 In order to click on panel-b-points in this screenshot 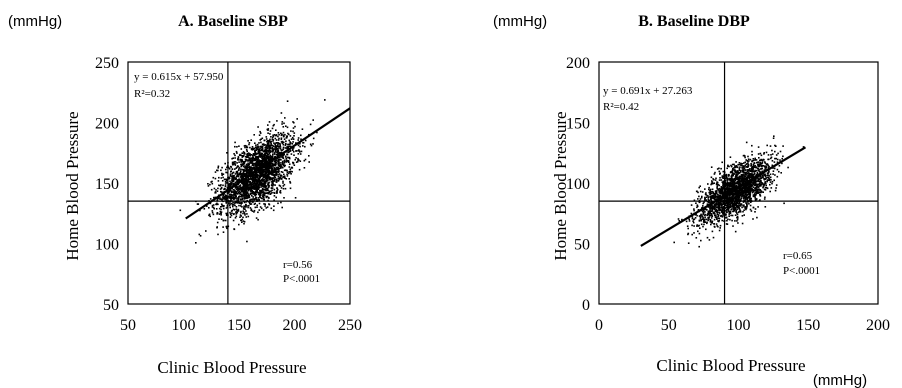, I will do `click(739, 191)`.